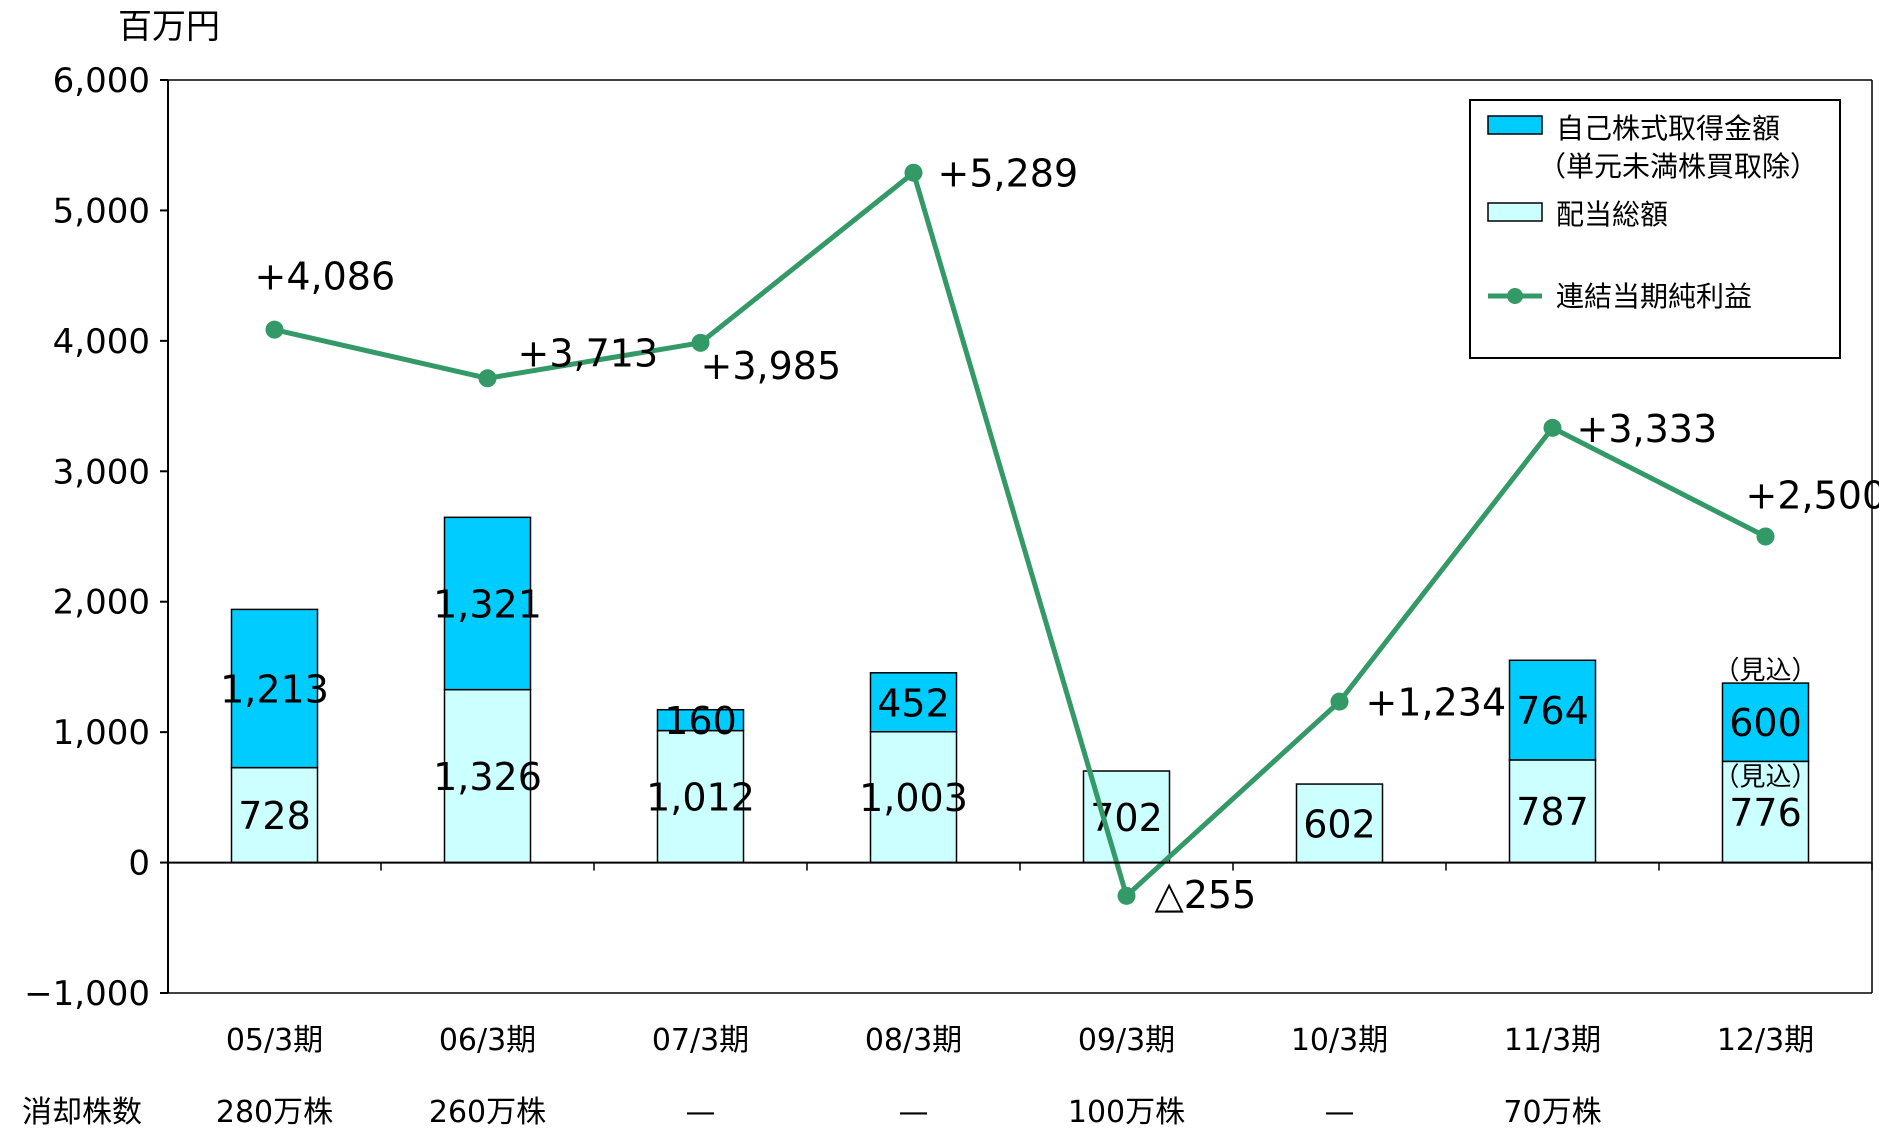 The image size is (1879, 1131). Describe the element at coordinates (101, 342) in the screenshot. I see `y-tick-label: 4,000` at that location.